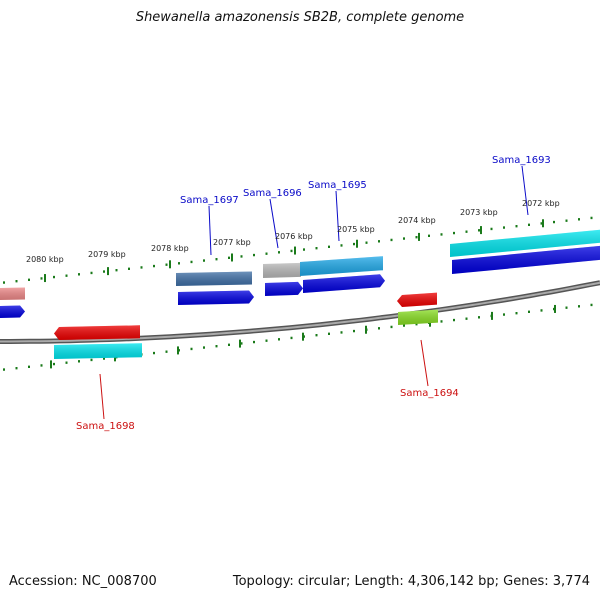 This screenshot has width=600, height=600. What do you see at coordinates (417, 220) in the screenshot?
I see `scale-label: 2074 kbp` at bounding box center [417, 220].